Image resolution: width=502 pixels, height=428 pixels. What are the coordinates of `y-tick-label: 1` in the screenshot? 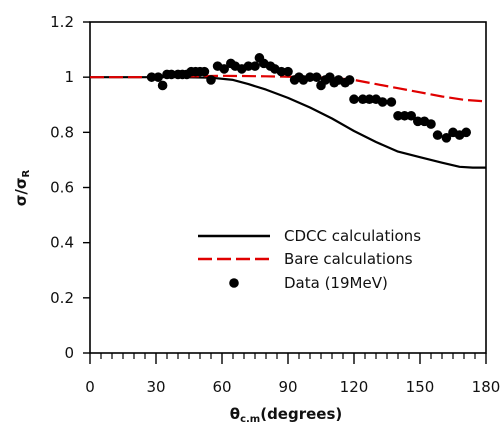 It's located at (69, 77).